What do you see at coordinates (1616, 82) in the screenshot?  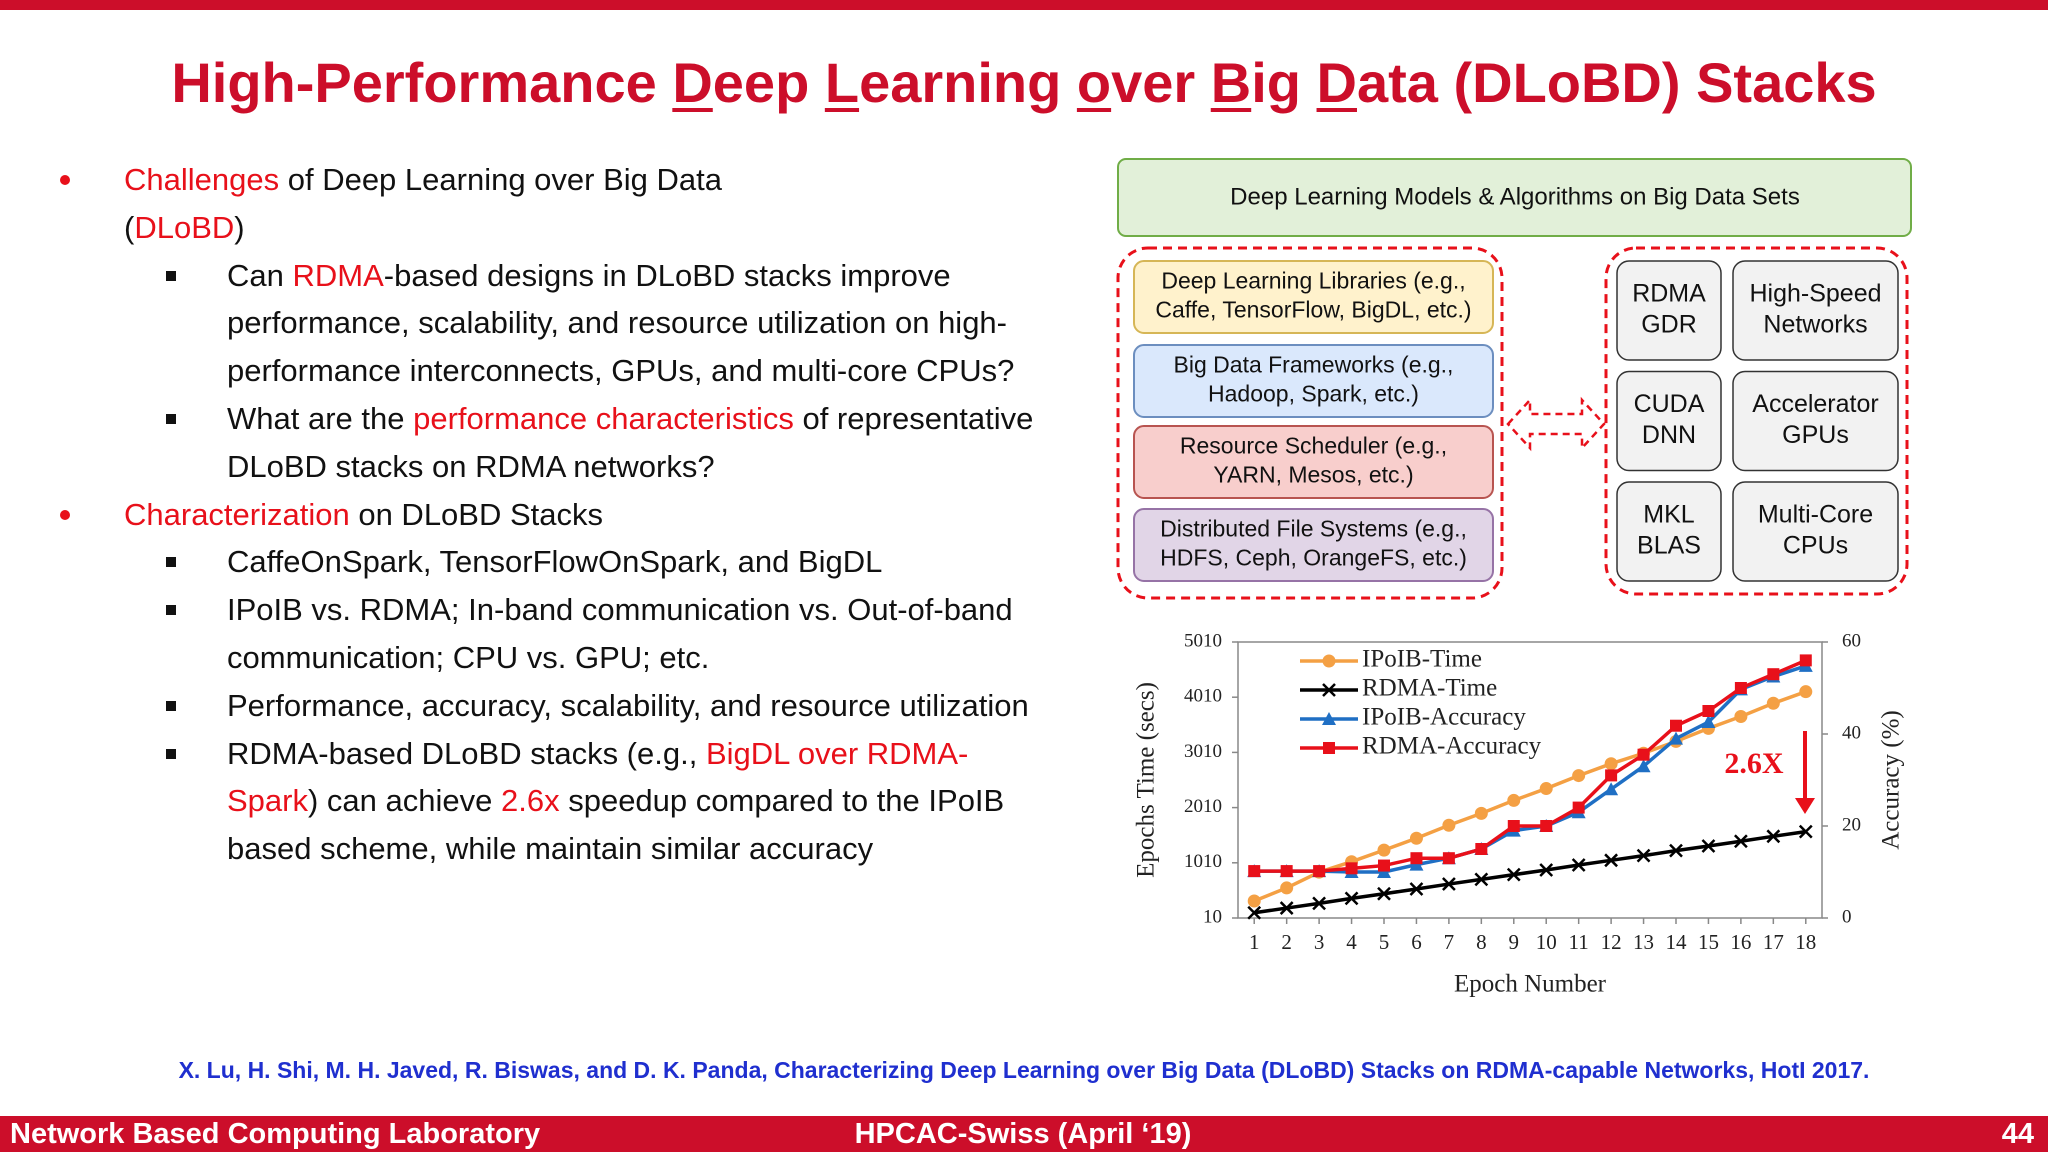 I see `title-part: ata (DLoBD) Stacks` at bounding box center [1616, 82].